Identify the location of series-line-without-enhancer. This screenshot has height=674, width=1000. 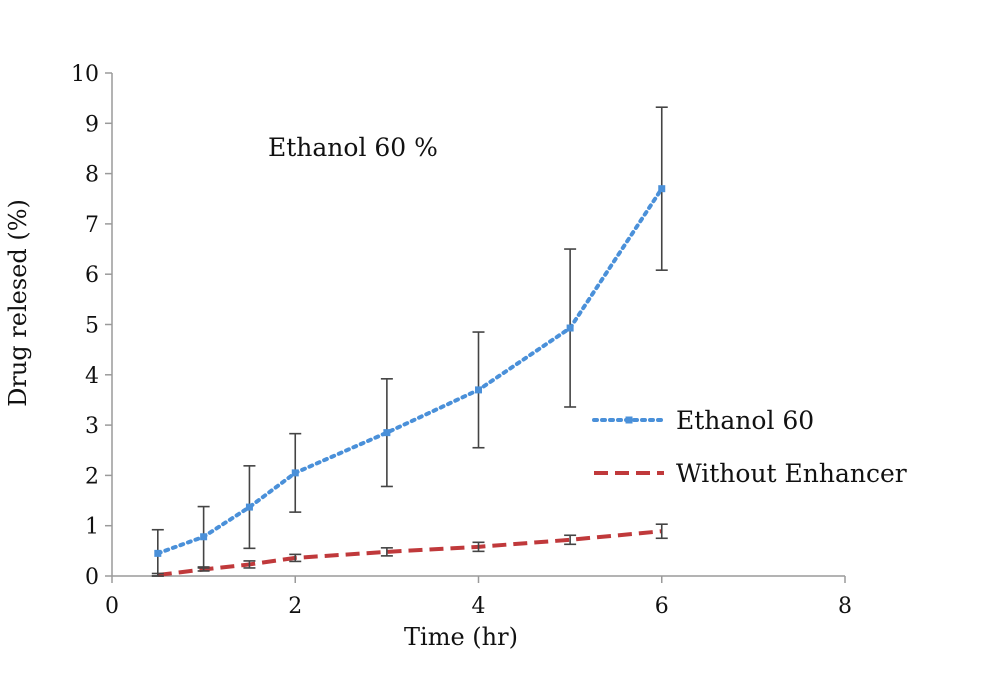
(409, 553).